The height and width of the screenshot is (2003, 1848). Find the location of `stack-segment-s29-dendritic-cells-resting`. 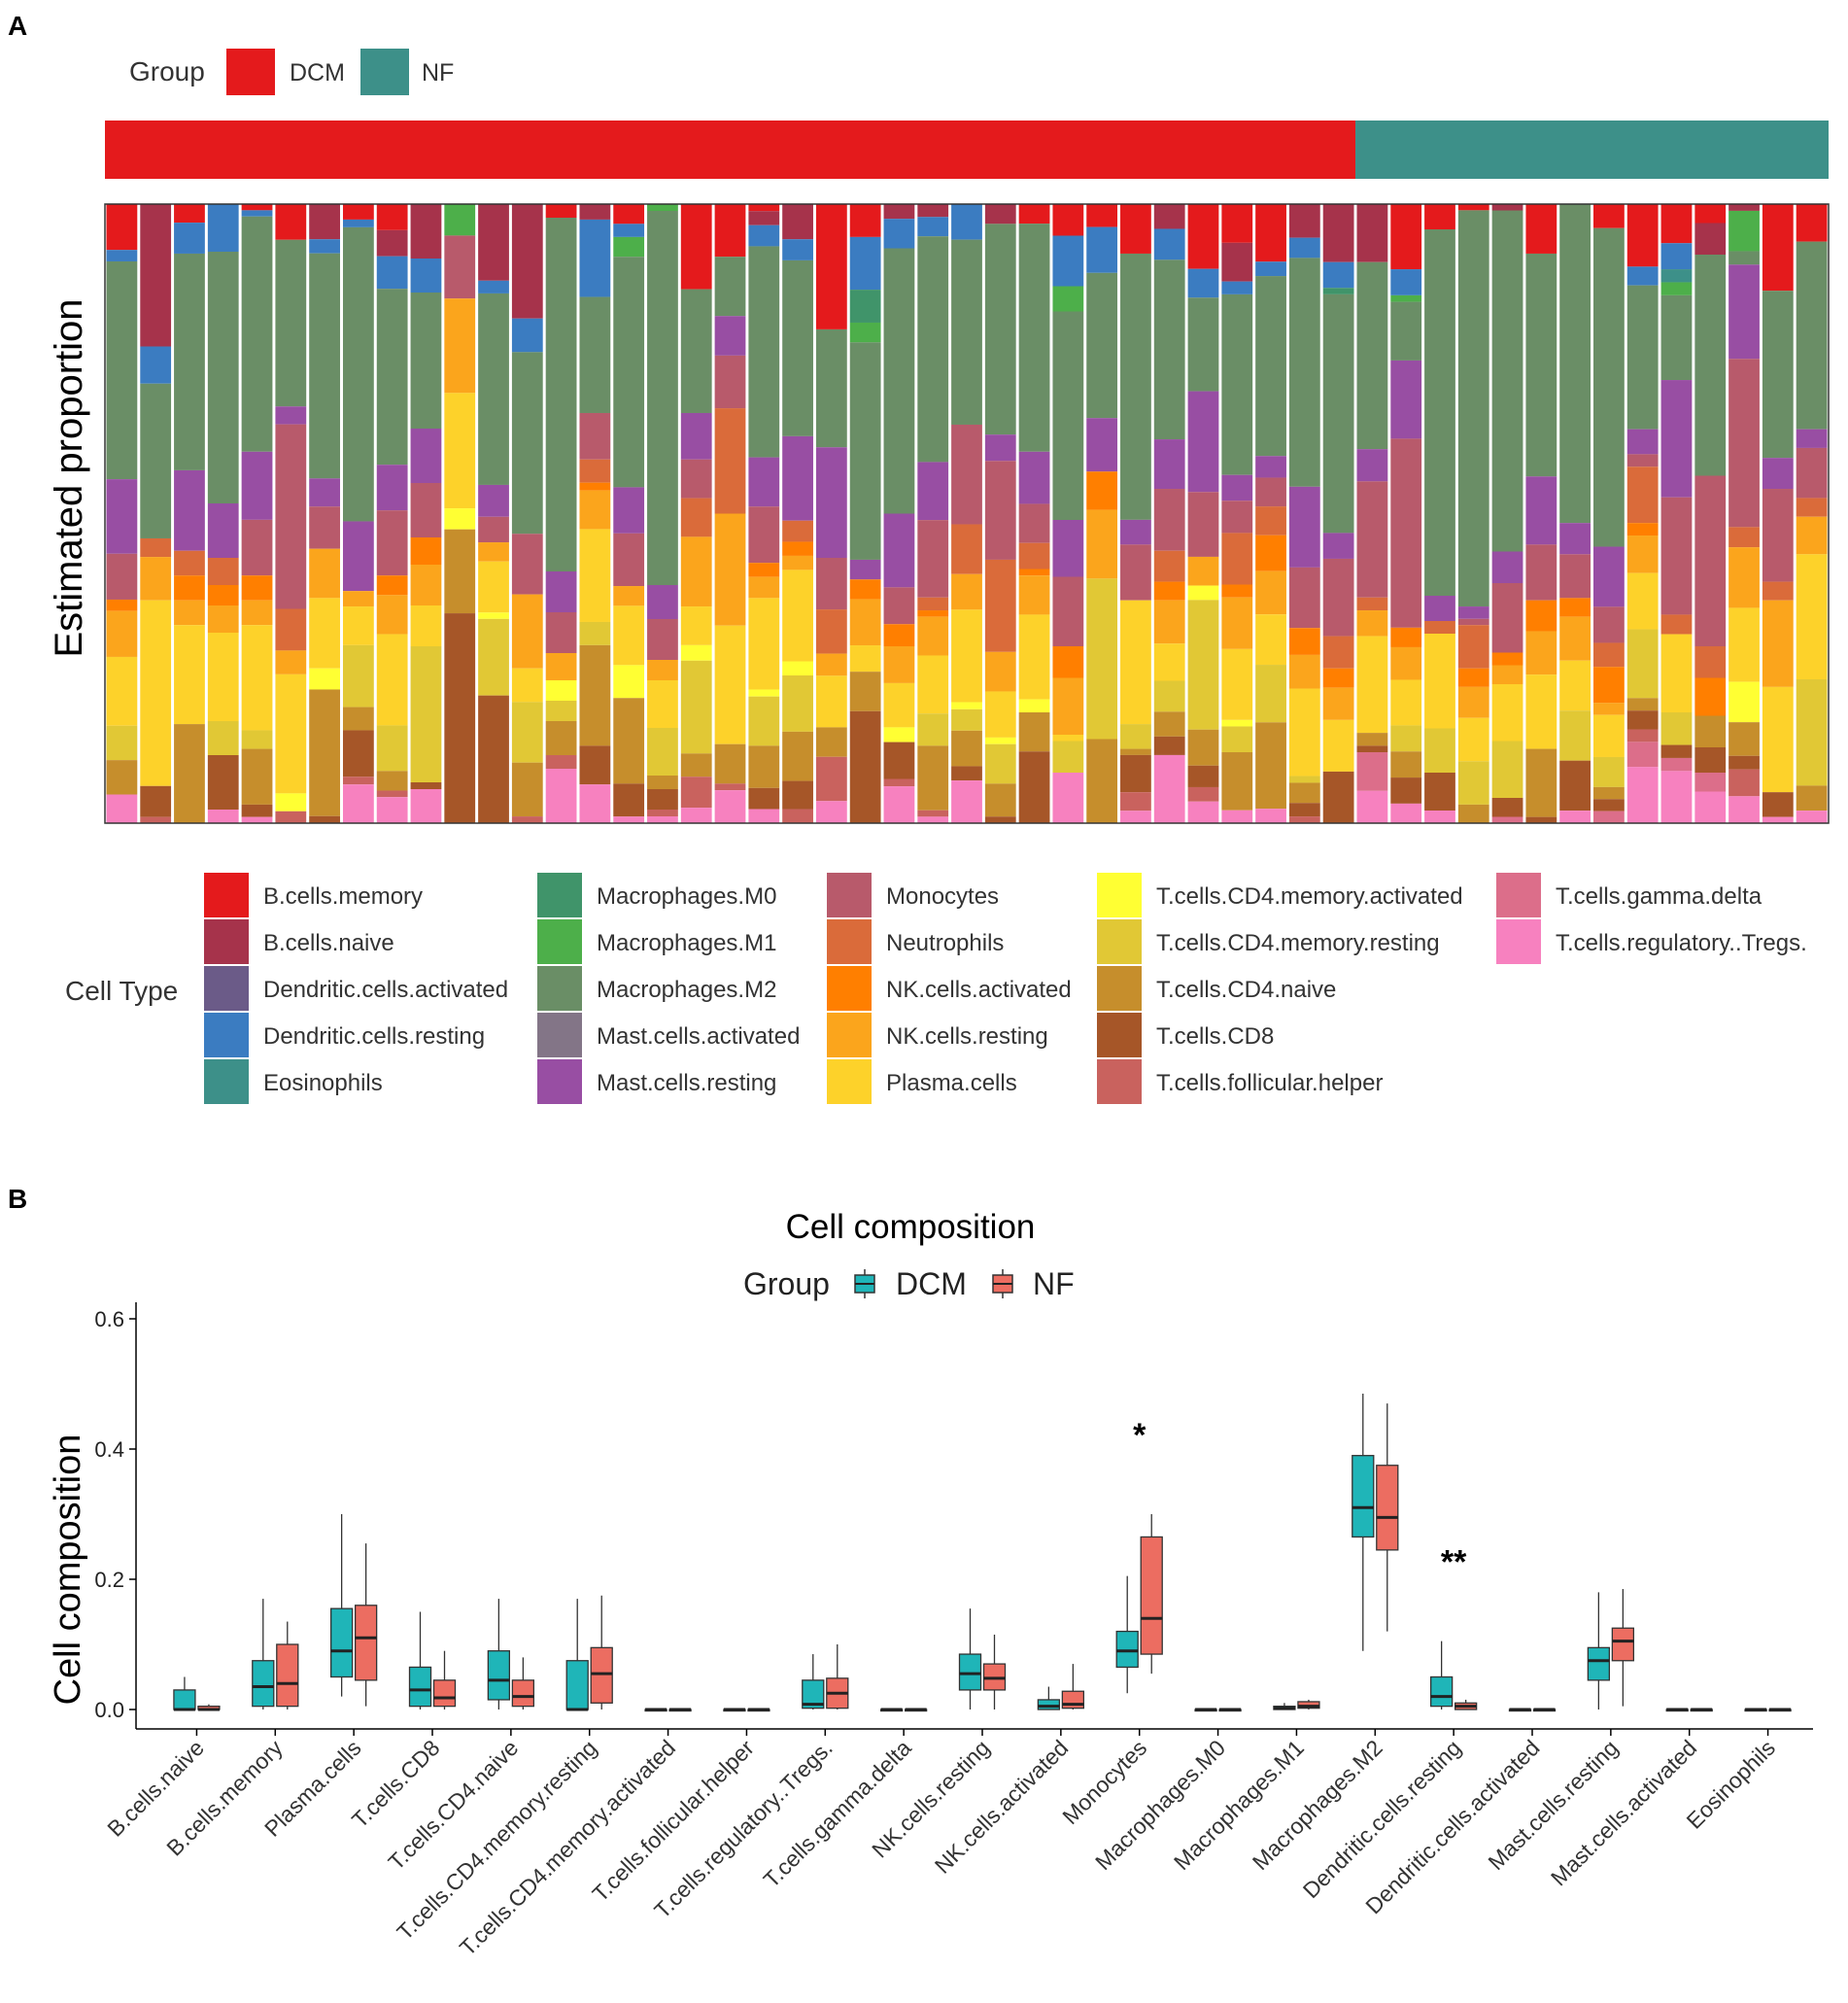

stack-segment-s29-dendritic-cells-resting is located at coordinates (1068, 261).